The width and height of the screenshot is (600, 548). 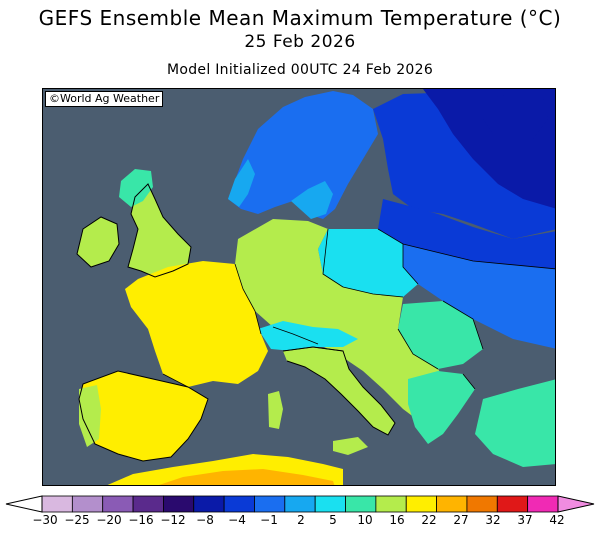 What do you see at coordinates (525, 520) in the screenshot?
I see `colorbar-tick-label: 37` at bounding box center [525, 520].